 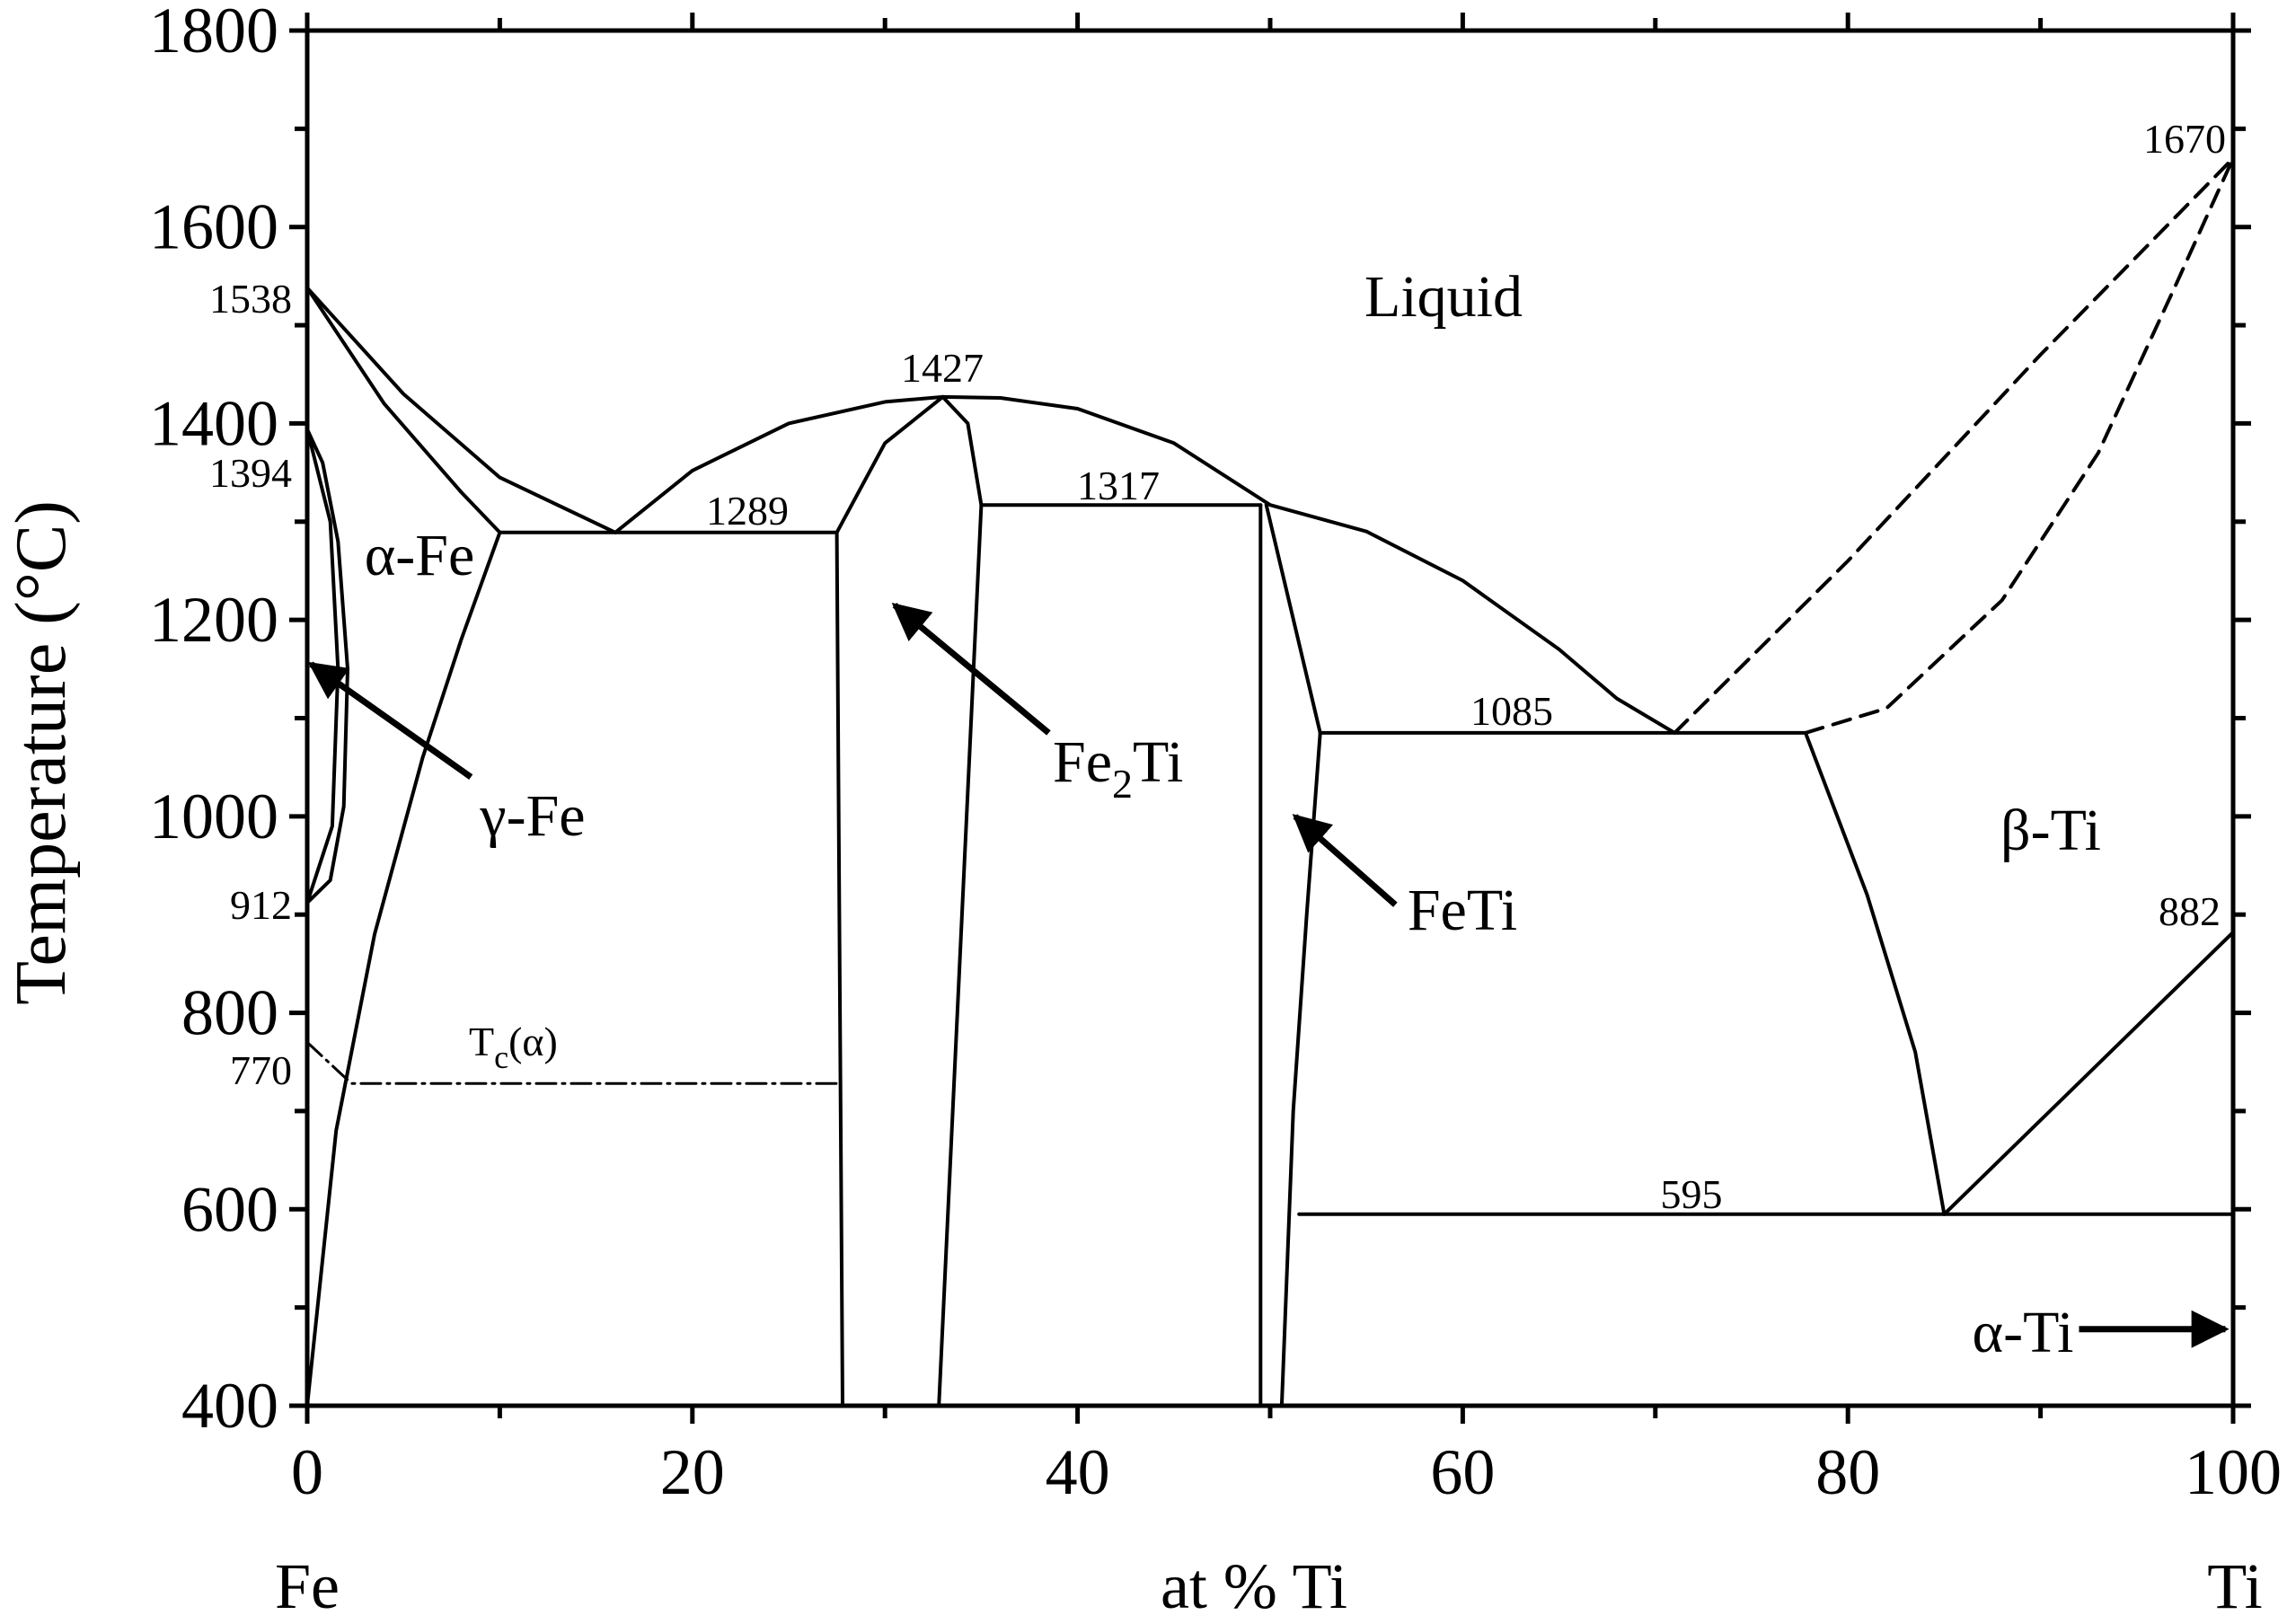 I want to click on temp-label-1317: 1317, so click(x=1118, y=485).